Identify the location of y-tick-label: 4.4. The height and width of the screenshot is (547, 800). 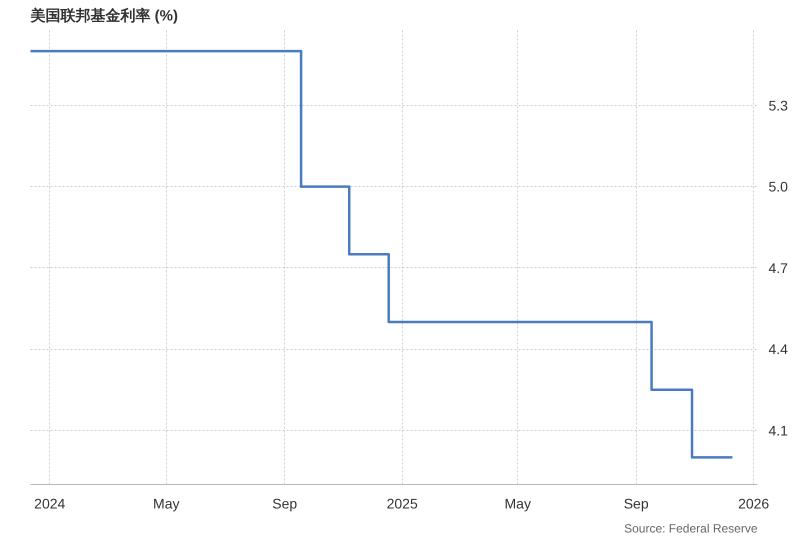
(778, 349).